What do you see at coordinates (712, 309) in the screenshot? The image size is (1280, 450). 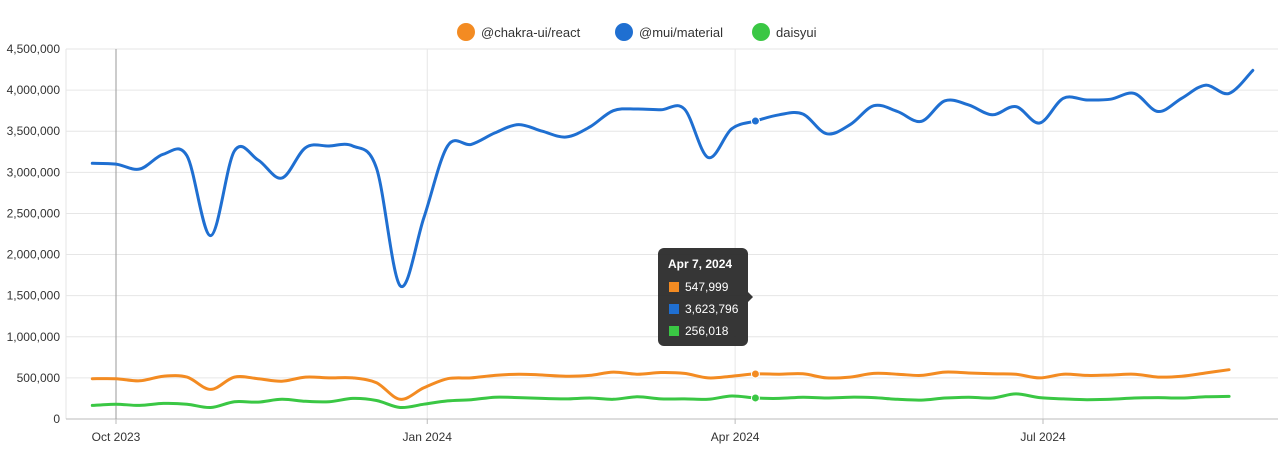 I see `tooltip-value: 3,623,796` at bounding box center [712, 309].